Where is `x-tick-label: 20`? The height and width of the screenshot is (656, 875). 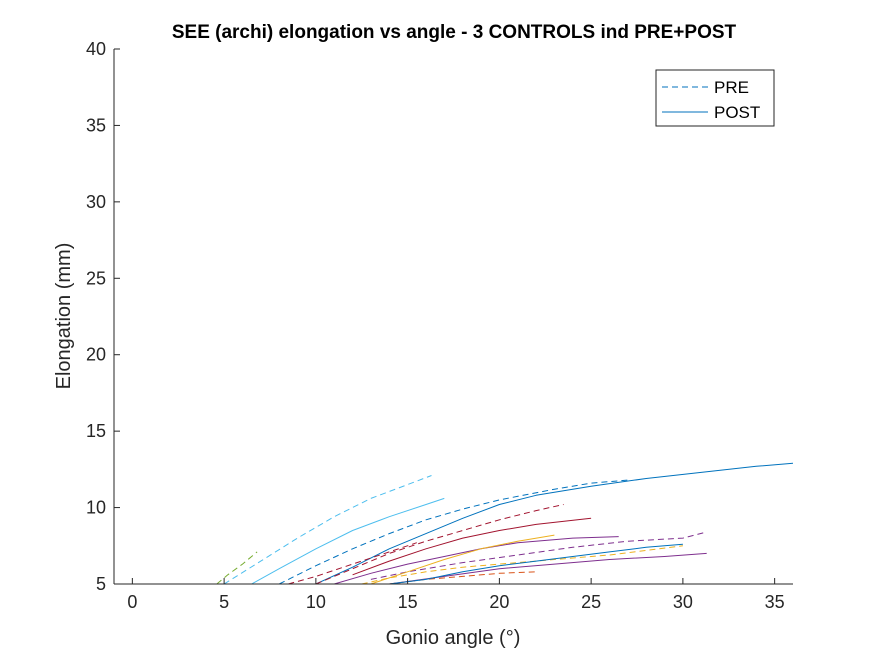
x-tick-label: 20 is located at coordinates (499, 602).